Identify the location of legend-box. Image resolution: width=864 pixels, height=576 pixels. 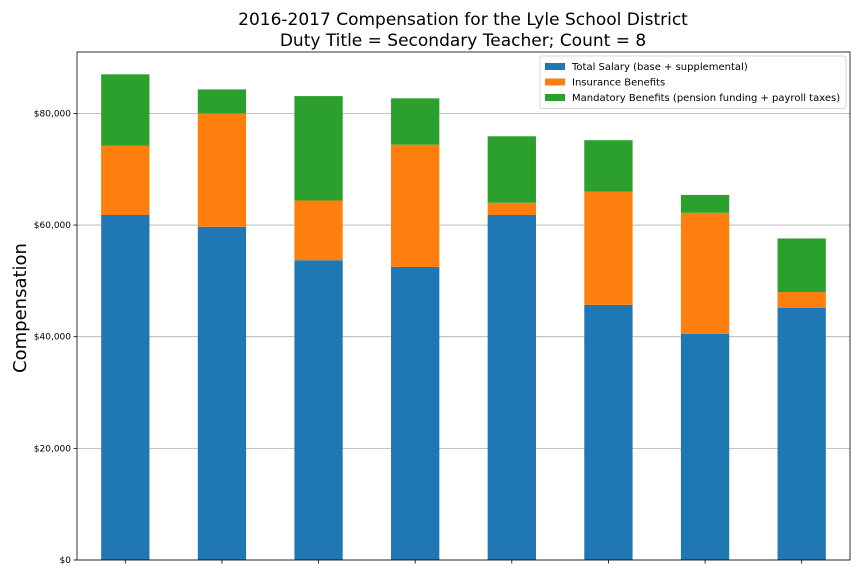
(693, 82).